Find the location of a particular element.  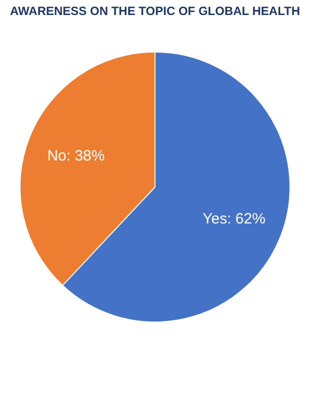

slice-label: Yes: 62% is located at coordinates (234, 219).